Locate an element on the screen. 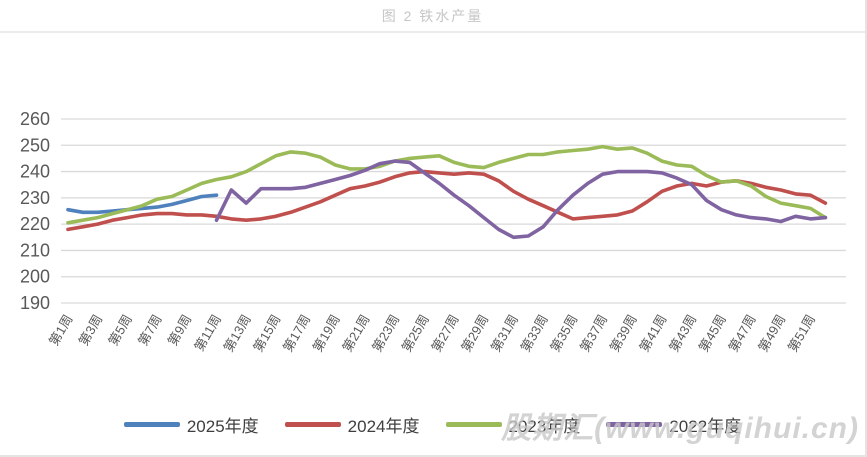  title-divider is located at coordinates (432, 32).